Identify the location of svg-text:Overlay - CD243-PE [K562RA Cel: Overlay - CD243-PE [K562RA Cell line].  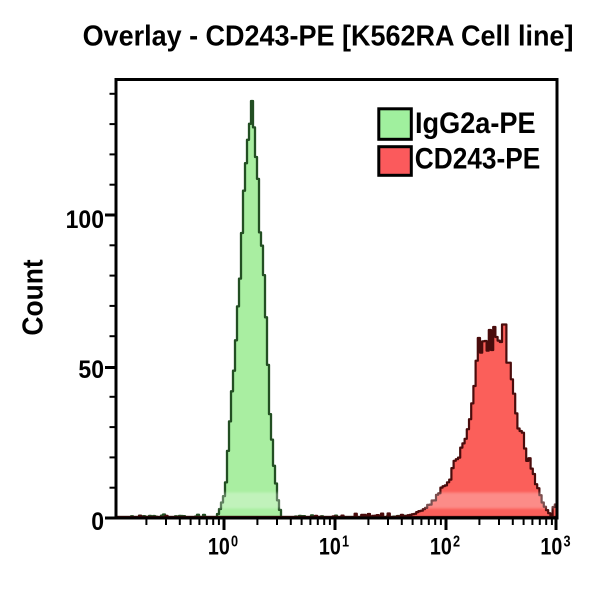
(328, 36).